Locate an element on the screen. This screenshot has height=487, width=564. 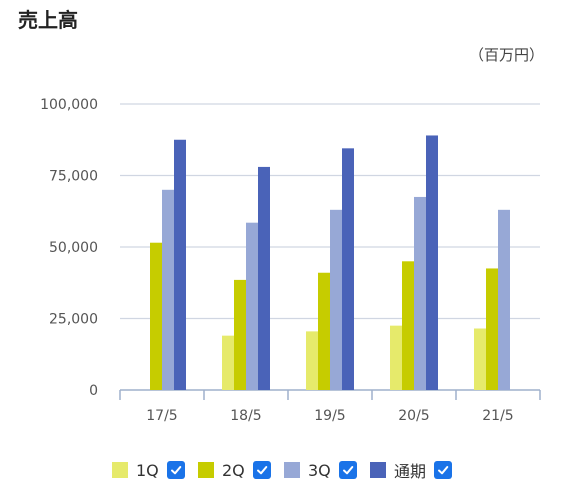
legend-label-1q: 1Q is located at coordinates (147, 470).